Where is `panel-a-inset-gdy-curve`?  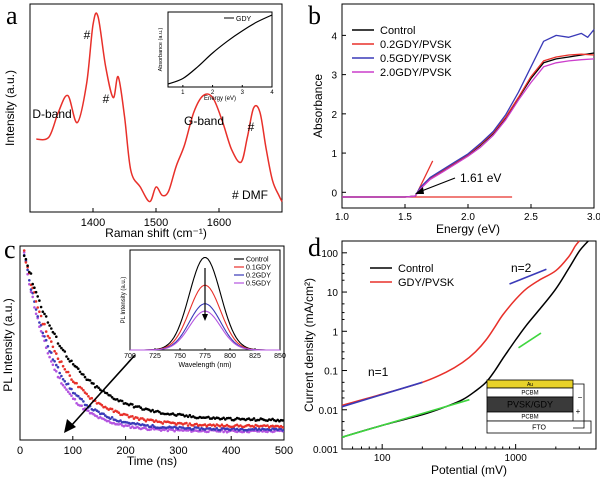 panel-a-inset-gdy-curve is located at coordinates (220, 49).